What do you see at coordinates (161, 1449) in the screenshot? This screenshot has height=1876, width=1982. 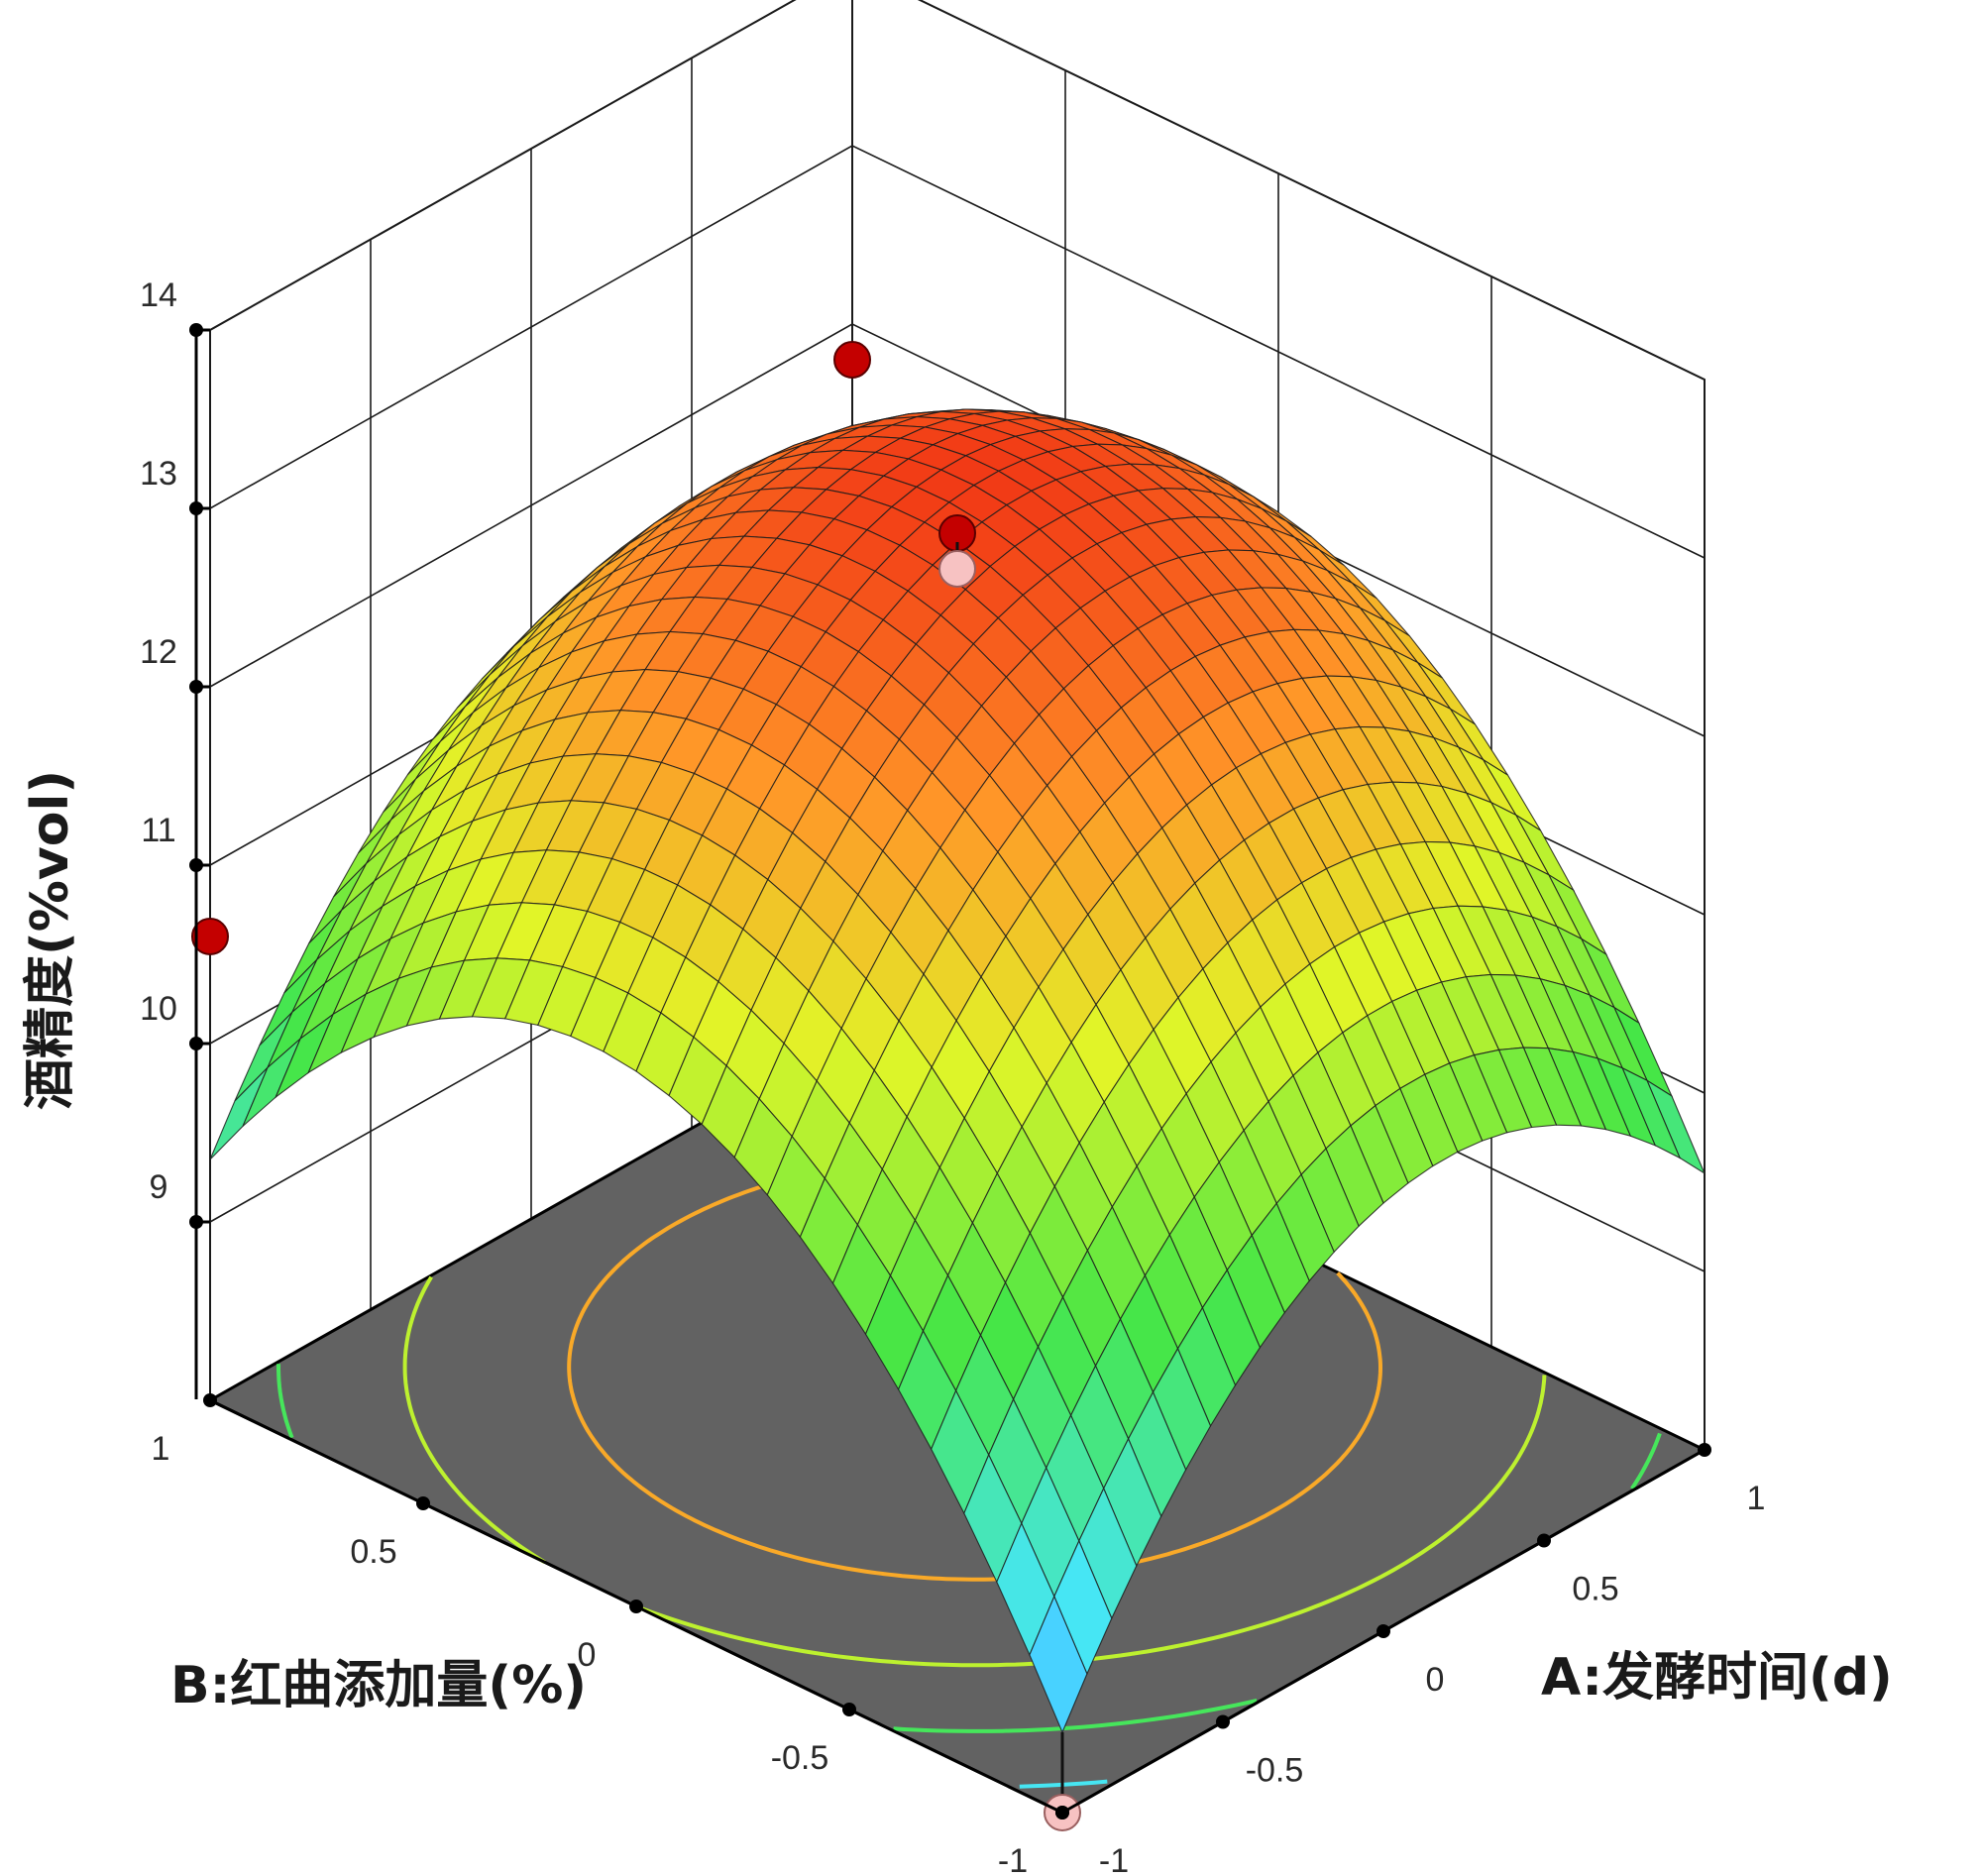 I see `y-tick-label: 1` at bounding box center [161, 1449].